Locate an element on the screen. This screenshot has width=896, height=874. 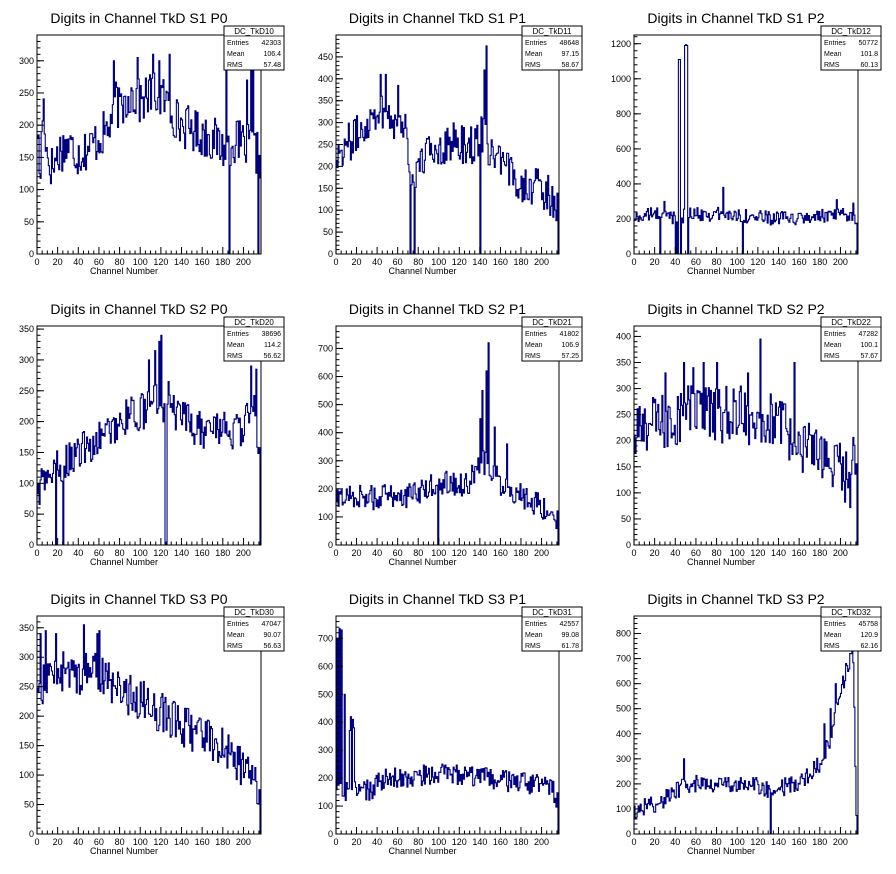
stats-box: DC_TkD32 Entries 45758 Mean 120.9 RMS 62.16 is located at coordinates (851, 629).